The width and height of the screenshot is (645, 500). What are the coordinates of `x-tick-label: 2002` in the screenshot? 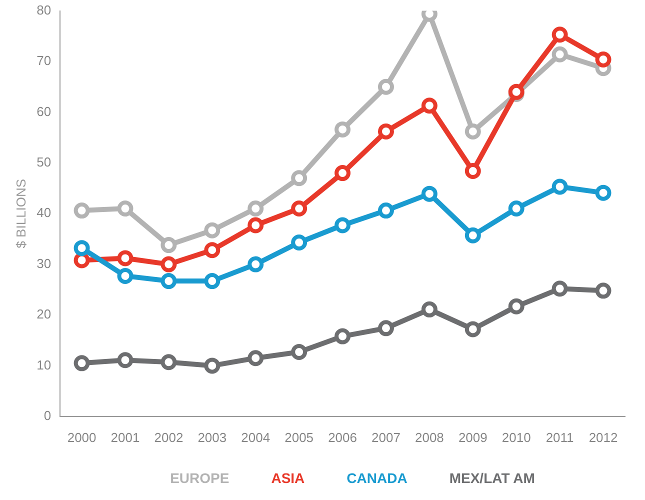 It's located at (169, 437).